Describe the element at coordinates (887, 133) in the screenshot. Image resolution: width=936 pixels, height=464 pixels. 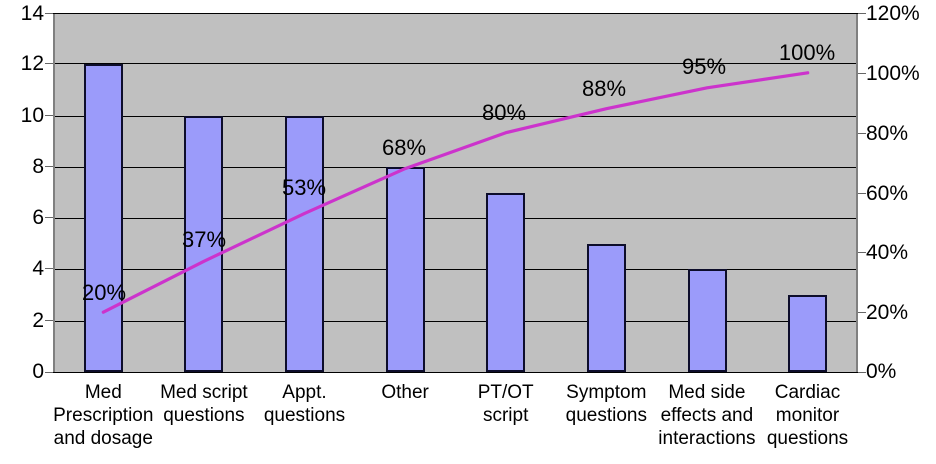
I see `y2-tick-label: 80%` at that location.